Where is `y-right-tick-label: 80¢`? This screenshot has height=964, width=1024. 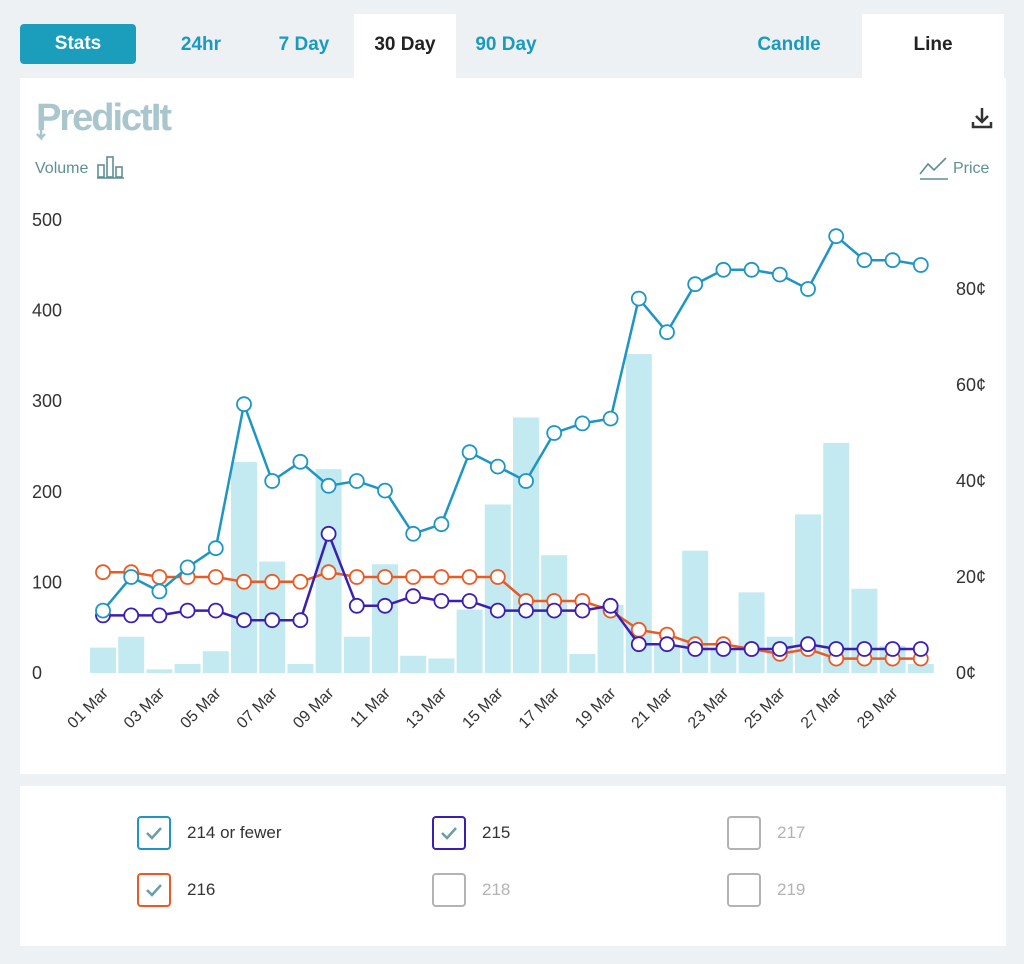
y-right-tick-label: 80¢ is located at coordinates (971, 289).